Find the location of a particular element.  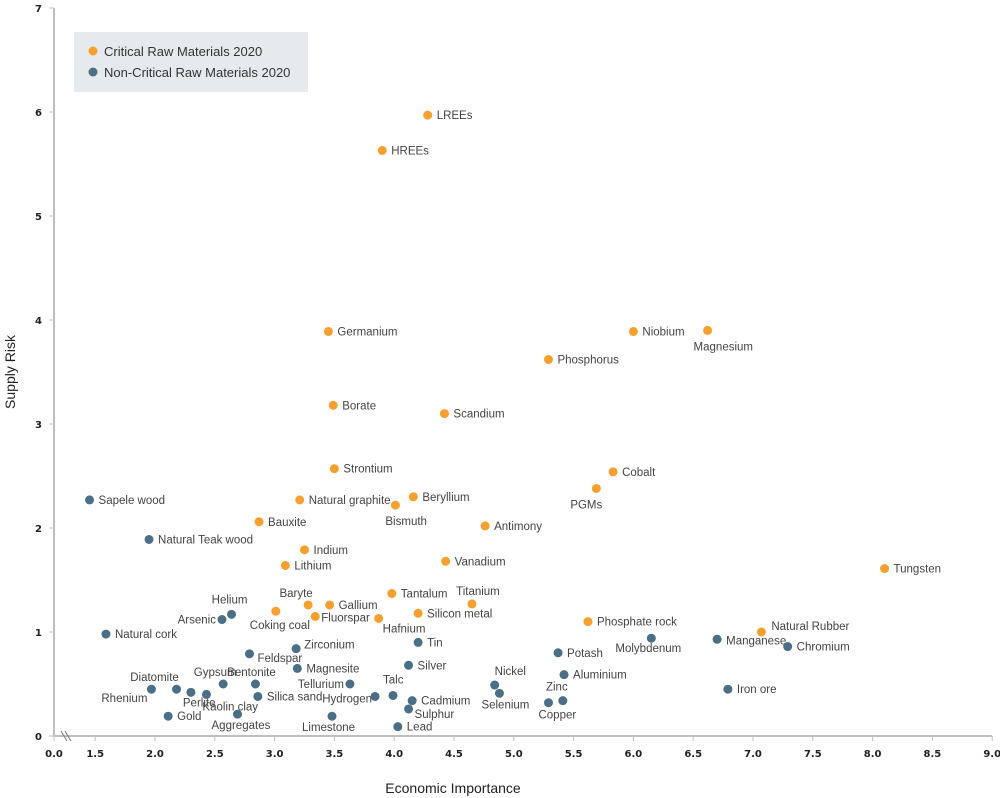

y-axis-title: Supply Risk is located at coordinates (10, 371).